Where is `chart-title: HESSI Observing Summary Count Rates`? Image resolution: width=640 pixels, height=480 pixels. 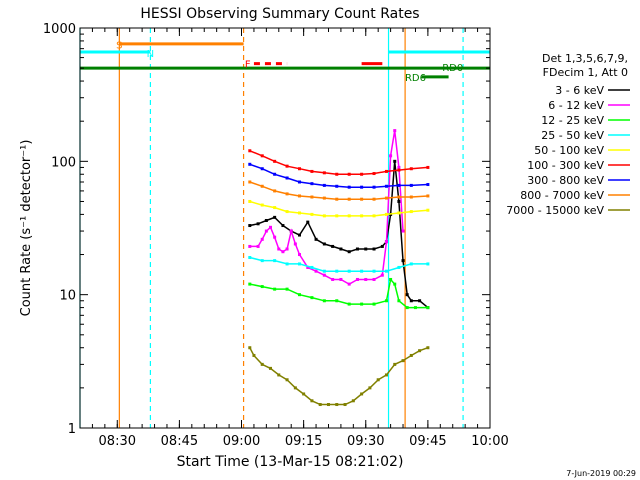 chart-title: HESSI Observing Summary Count Rates is located at coordinates (279, 14).